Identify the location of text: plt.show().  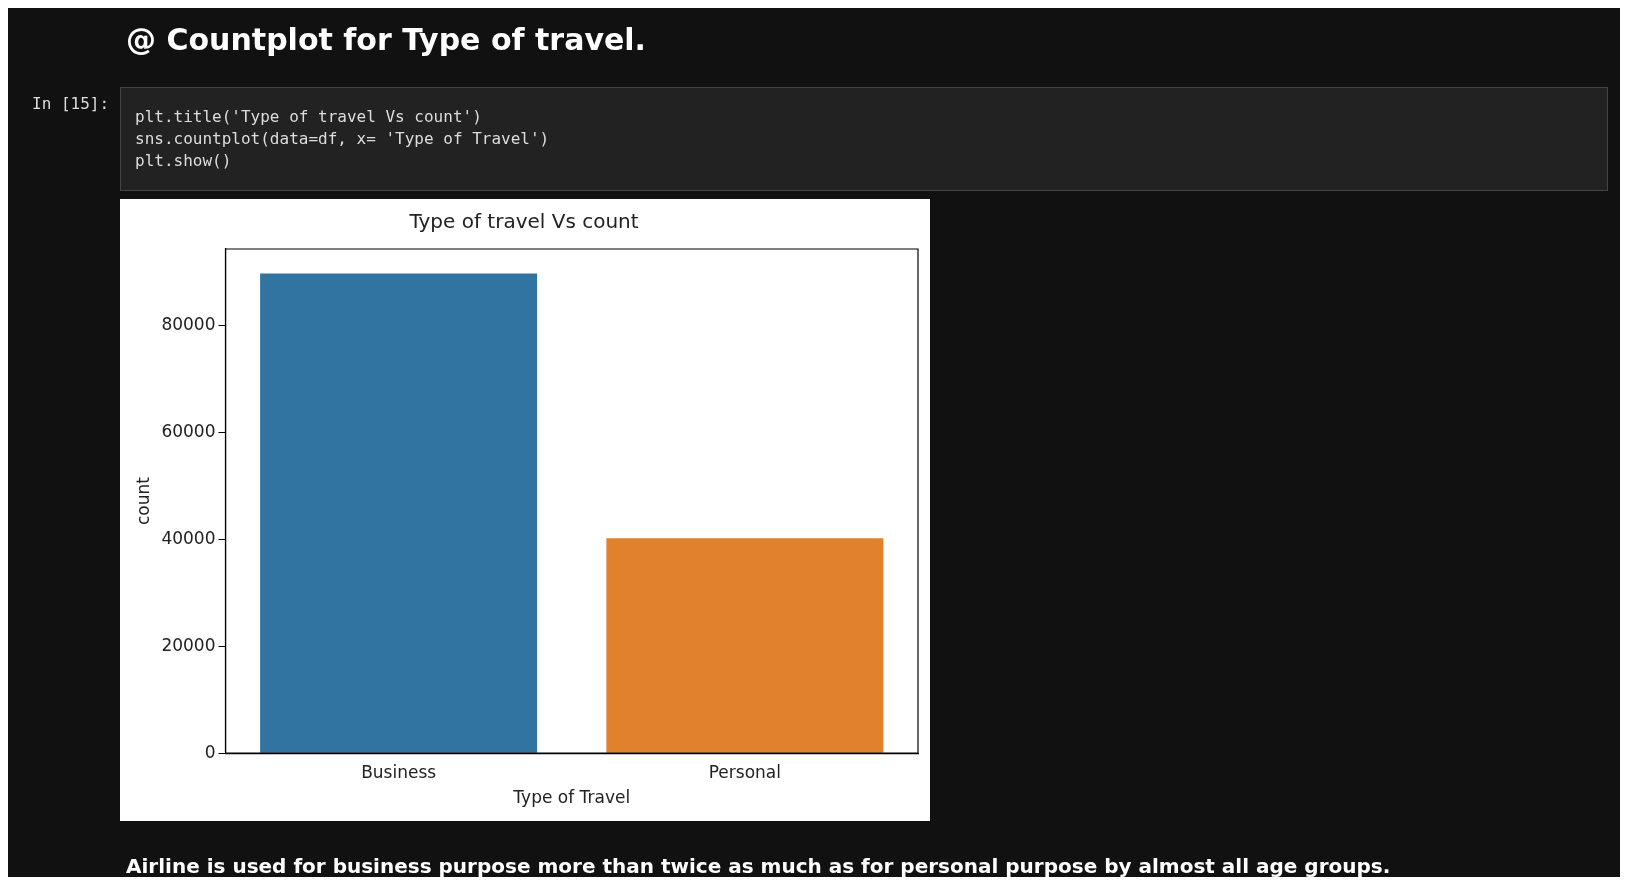
(184, 161).